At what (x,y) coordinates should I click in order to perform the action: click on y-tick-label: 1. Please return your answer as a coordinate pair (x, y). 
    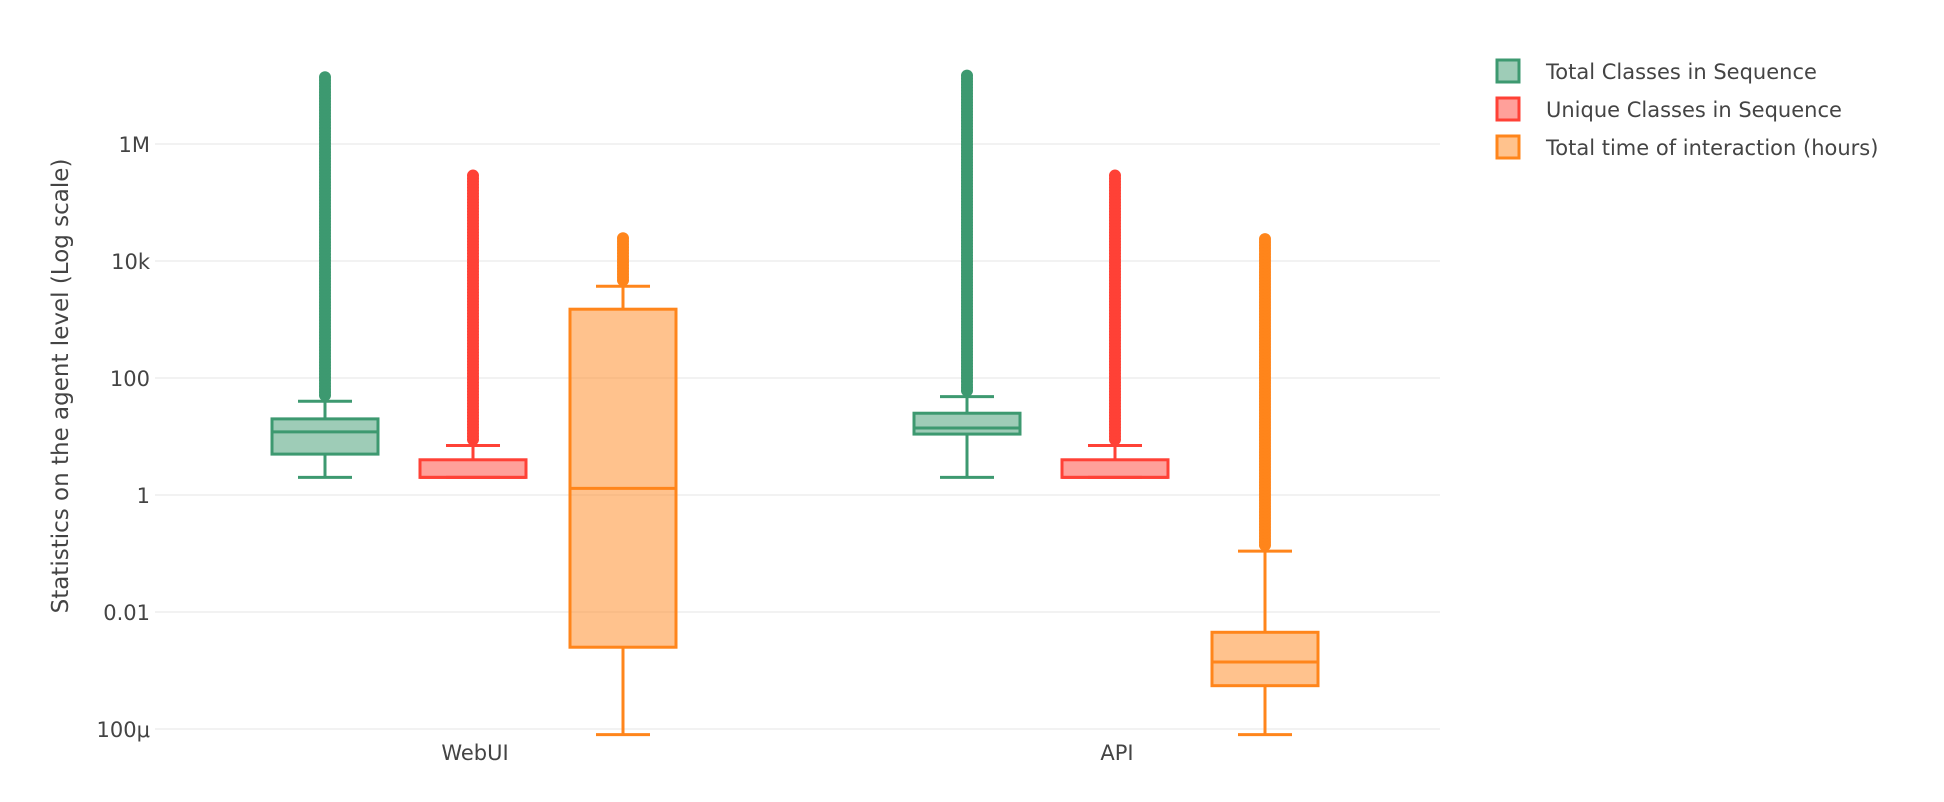
    Looking at the image, I should click on (143, 496).